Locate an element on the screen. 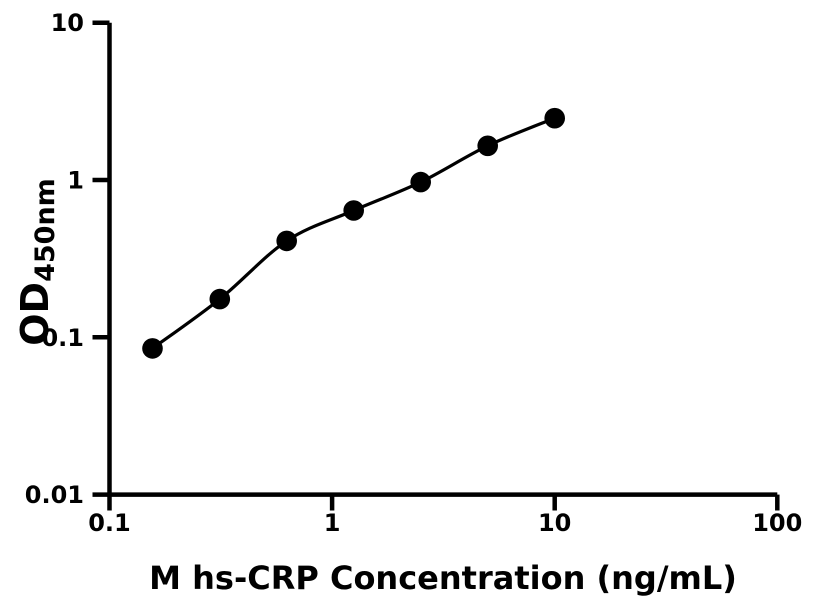 The height and width of the screenshot is (612, 816). y-tick-label: 10 is located at coordinates (67, 23).